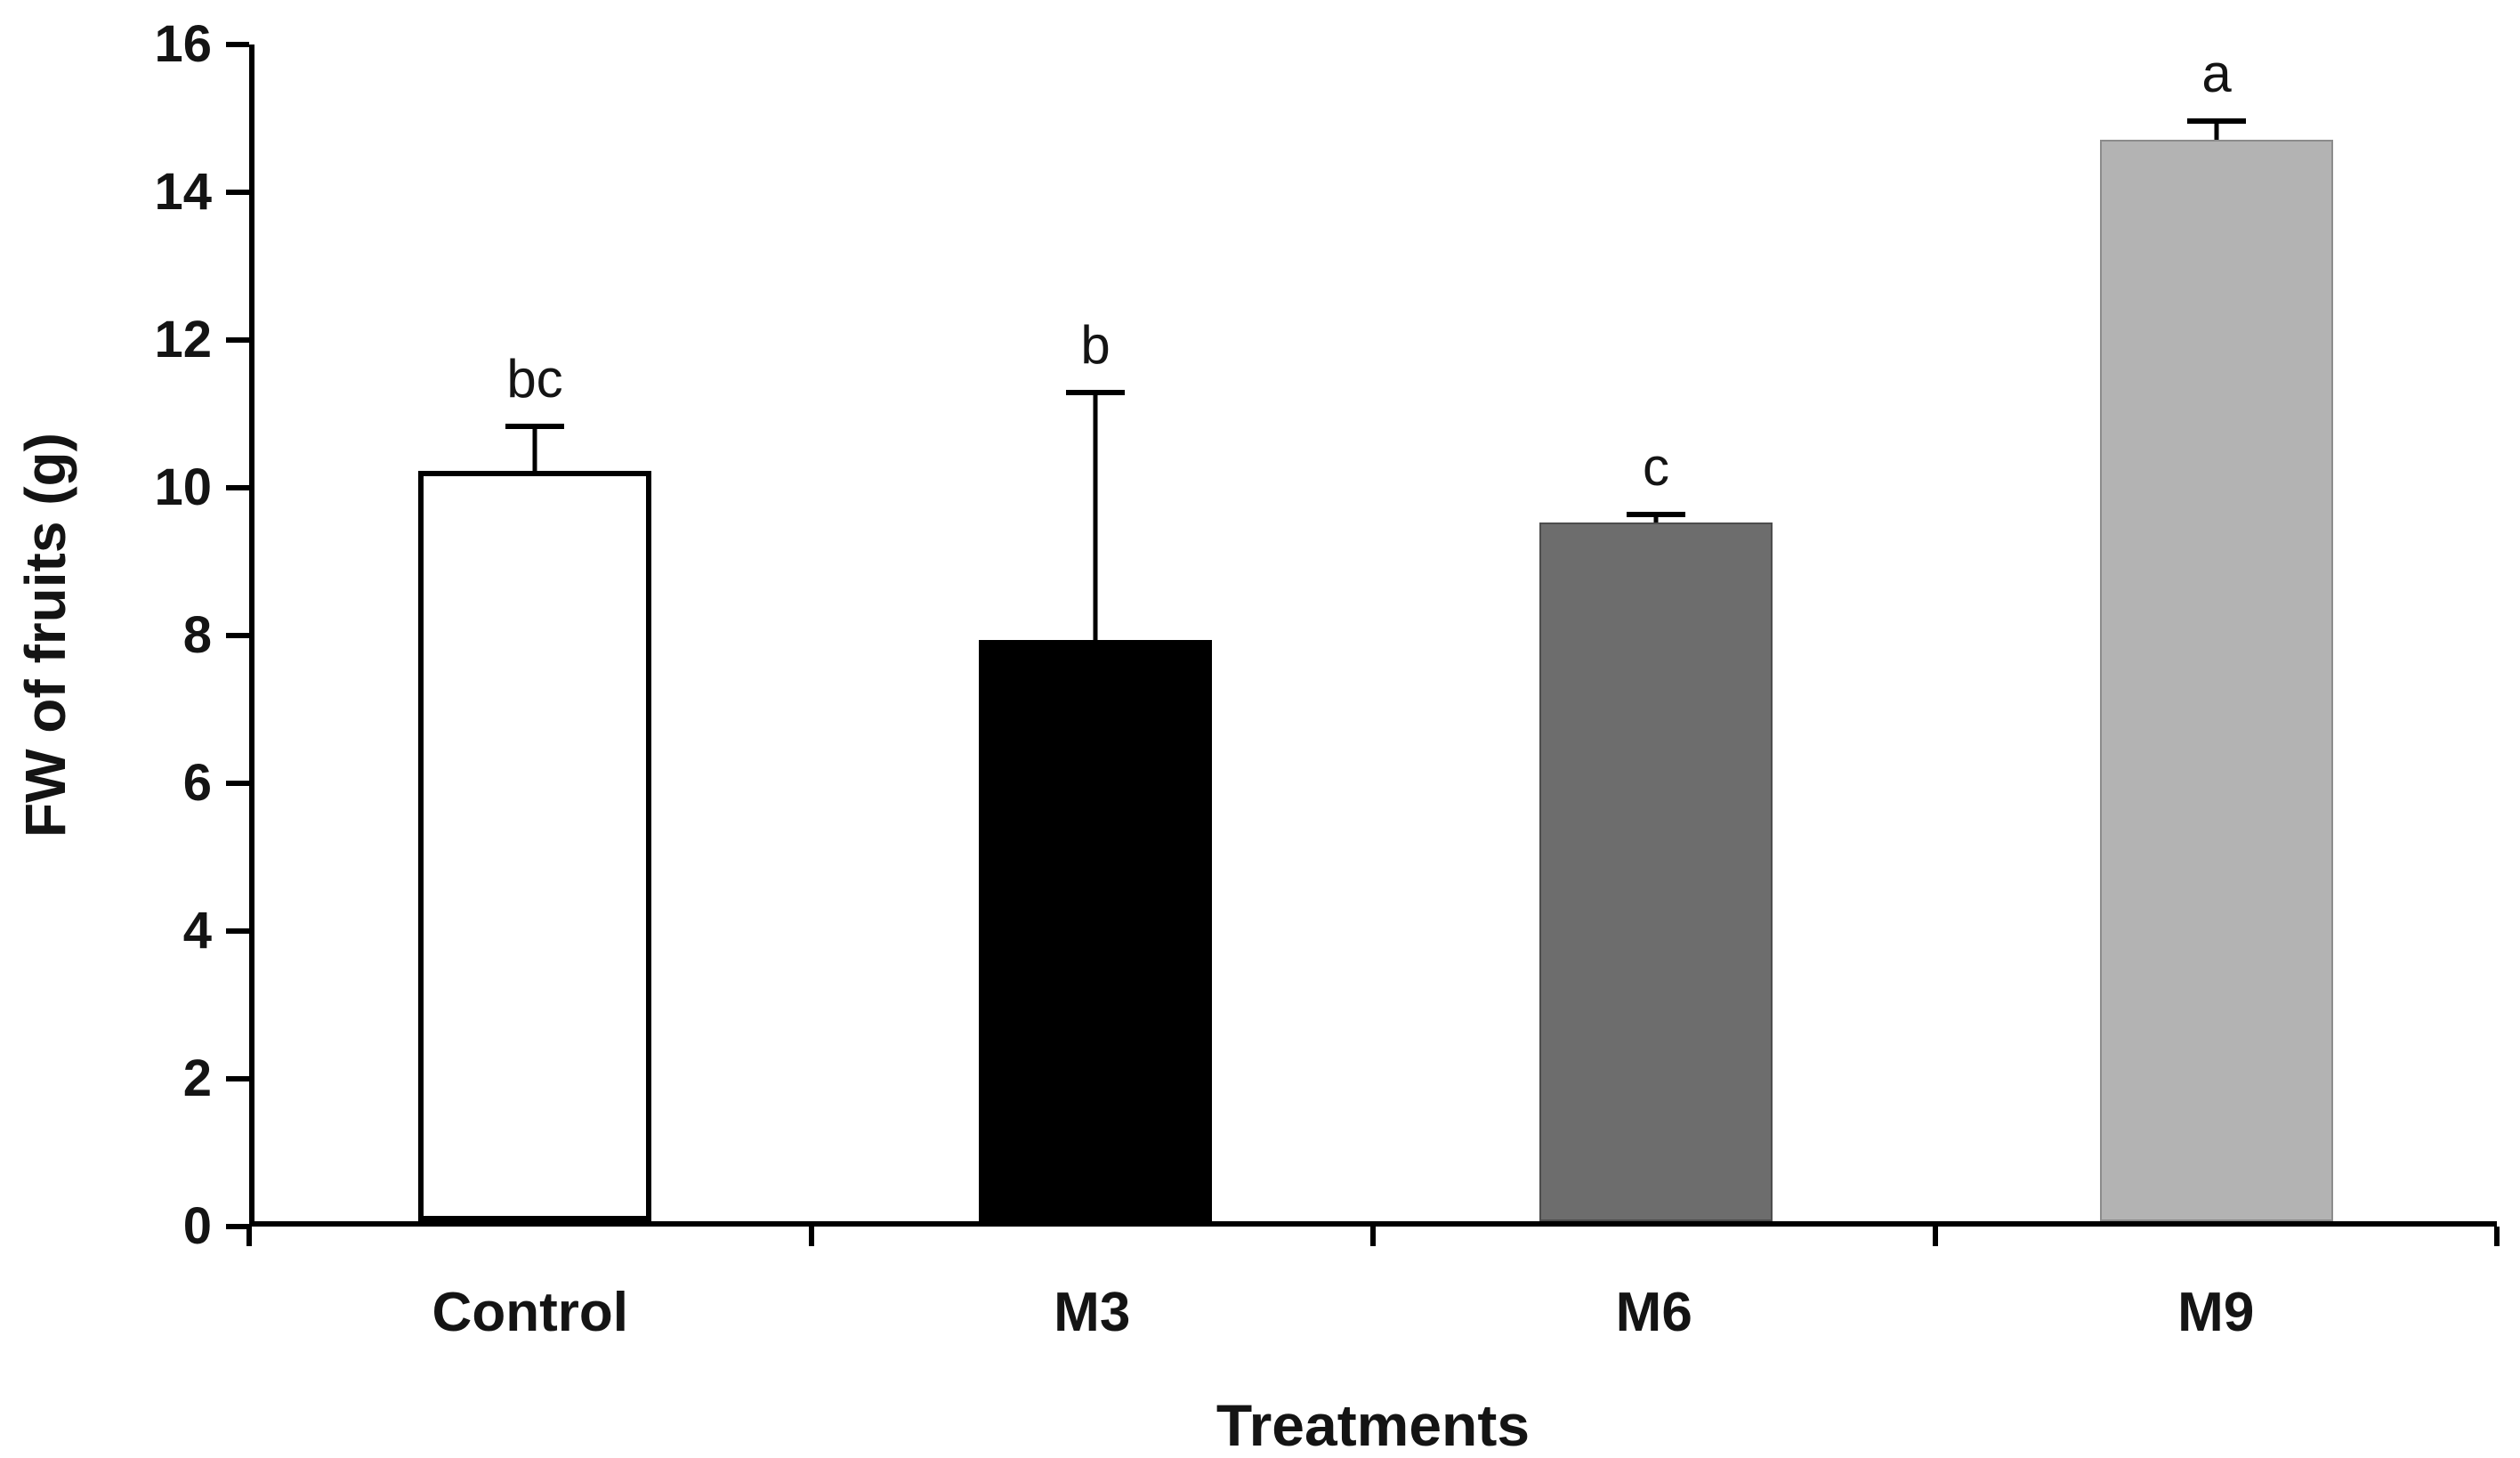 The height and width of the screenshot is (1458, 2520). What do you see at coordinates (534, 378) in the screenshot?
I see `significance-letter: bc` at bounding box center [534, 378].